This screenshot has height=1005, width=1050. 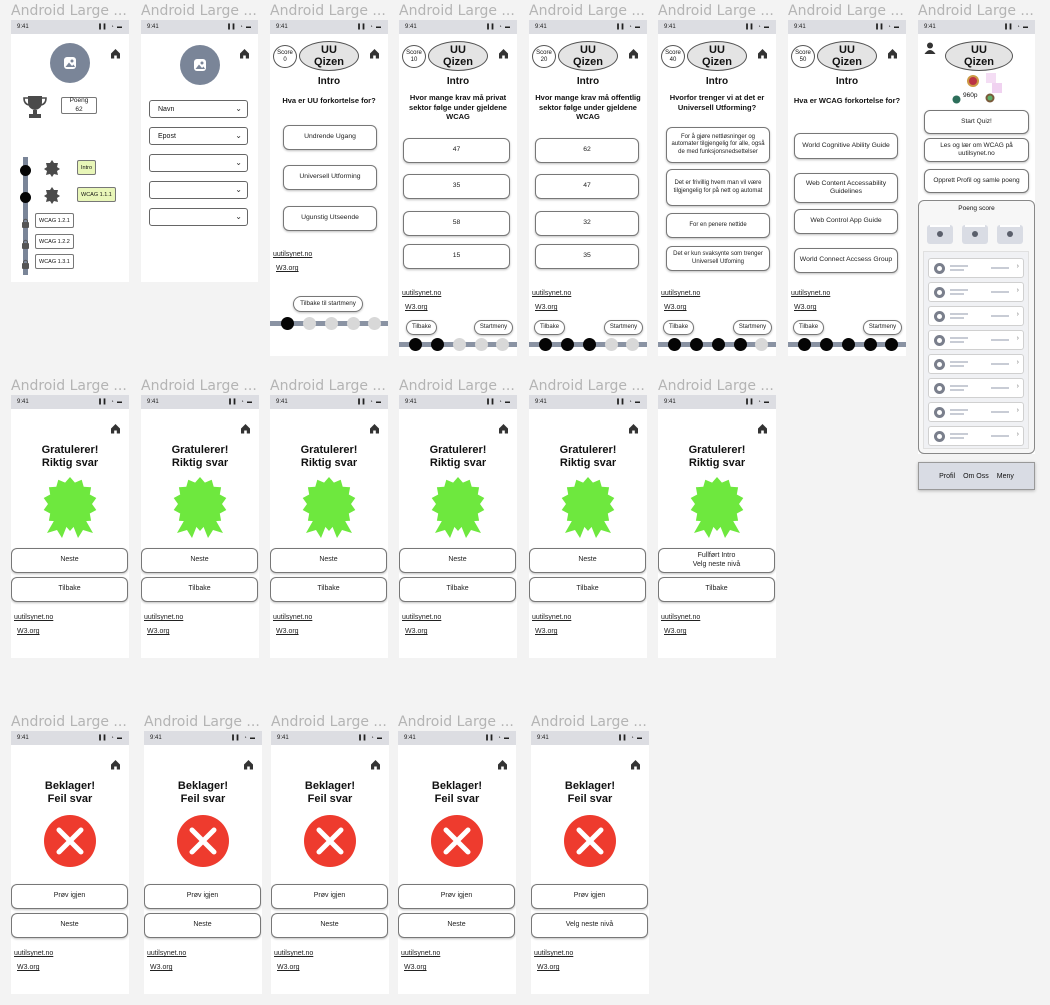 I want to click on answer-button: For en penere nettide, so click(x=718, y=225).